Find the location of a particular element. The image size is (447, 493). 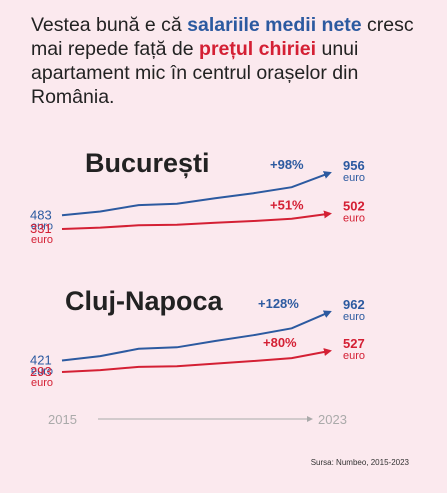

x-axis-start-label: 2015 is located at coordinates (62, 419).